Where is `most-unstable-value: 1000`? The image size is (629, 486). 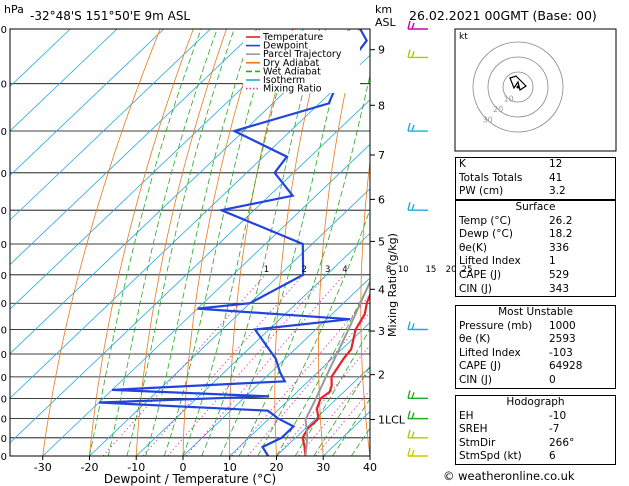 most-unstable-value: 1000 is located at coordinates (562, 325).